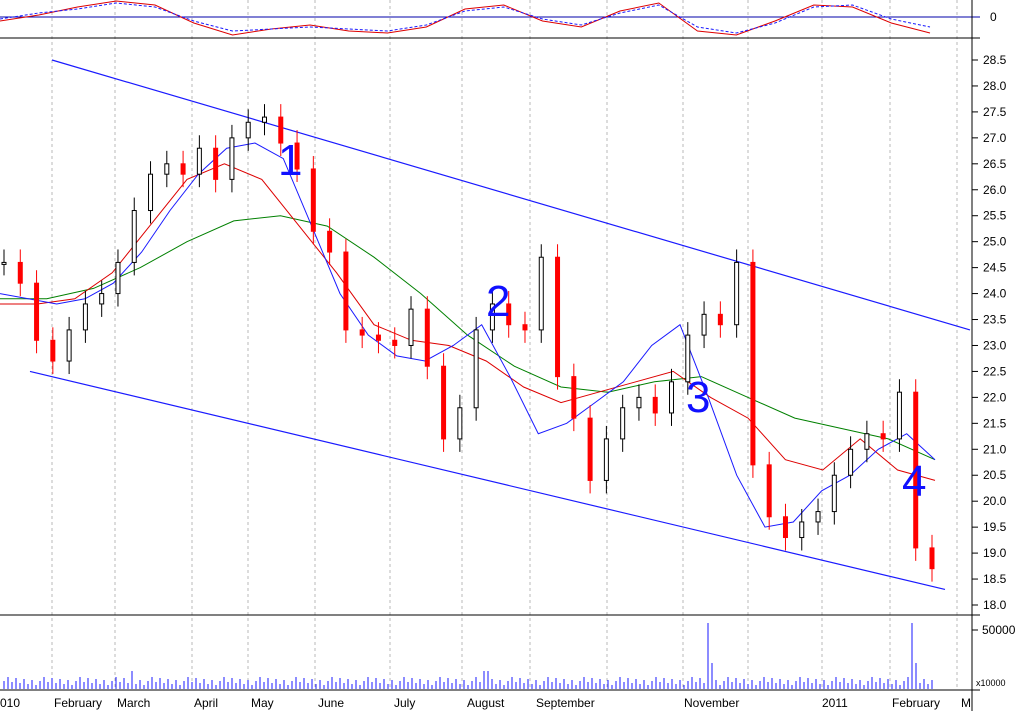 The image size is (1030, 711). I want to click on y-tick-label: 22.5, so click(995, 371).